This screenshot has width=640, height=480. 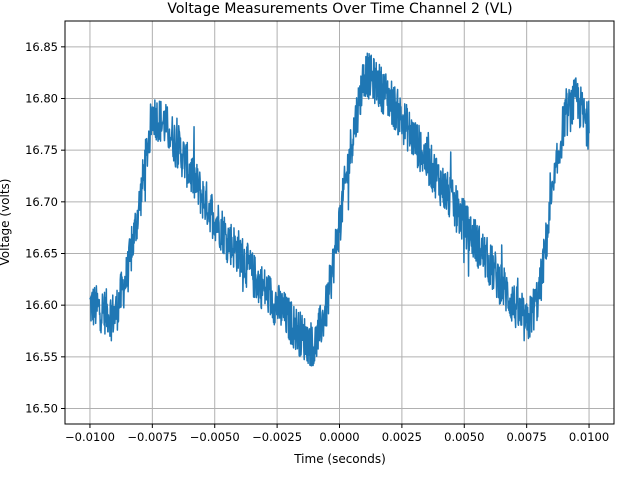 What do you see at coordinates (90, 437) in the screenshot?
I see `x-tick-label: −0.0100` at bounding box center [90, 437].